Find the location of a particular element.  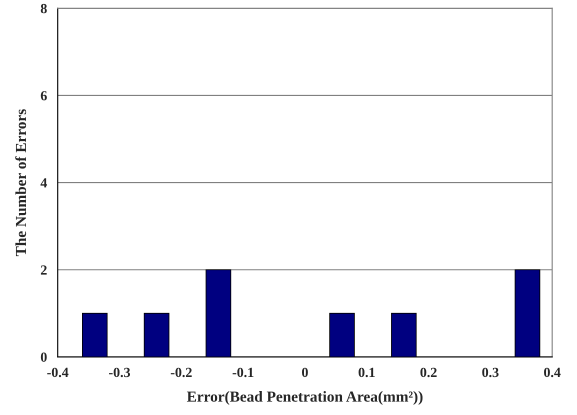

x-axis-title: Error(Bead Penetration Area(mm²)) is located at coordinates (304, 398).